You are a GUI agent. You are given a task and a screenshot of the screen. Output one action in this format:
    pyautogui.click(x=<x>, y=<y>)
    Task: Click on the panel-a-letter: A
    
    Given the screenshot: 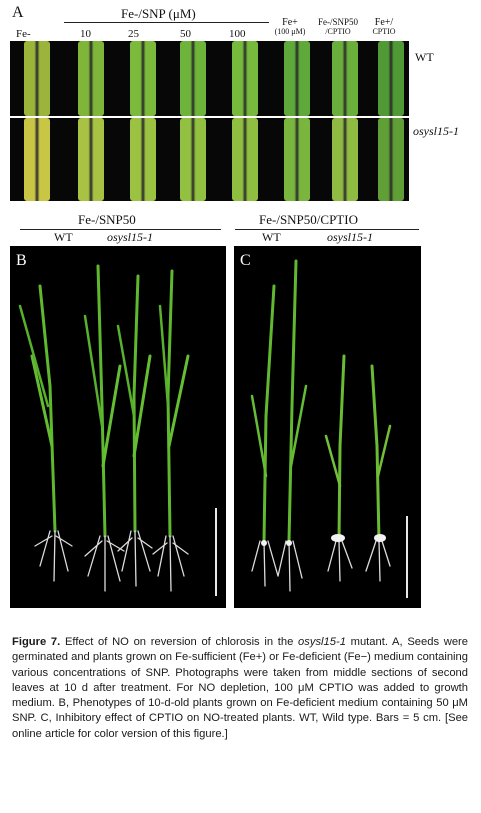 What is the action you would take?
    pyautogui.click(x=18, y=12)
    